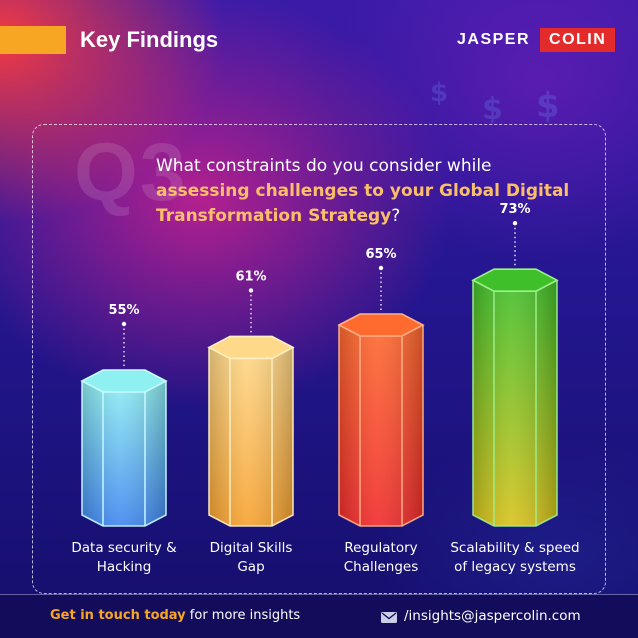 Image resolution: width=638 pixels, height=638 pixels. I want to click on category-label: Regulatory, so click(380, 548).